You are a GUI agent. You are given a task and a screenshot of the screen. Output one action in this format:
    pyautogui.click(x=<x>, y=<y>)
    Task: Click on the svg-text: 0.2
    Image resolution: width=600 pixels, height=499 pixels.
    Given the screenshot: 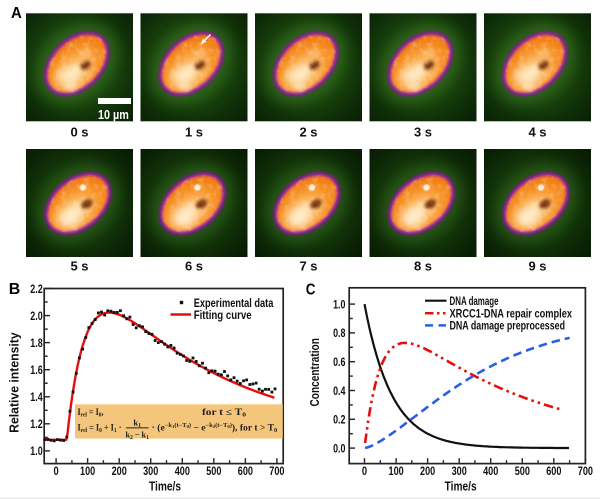 What is the action you would take?
    pyautogui.click(x=339, y=420)
    